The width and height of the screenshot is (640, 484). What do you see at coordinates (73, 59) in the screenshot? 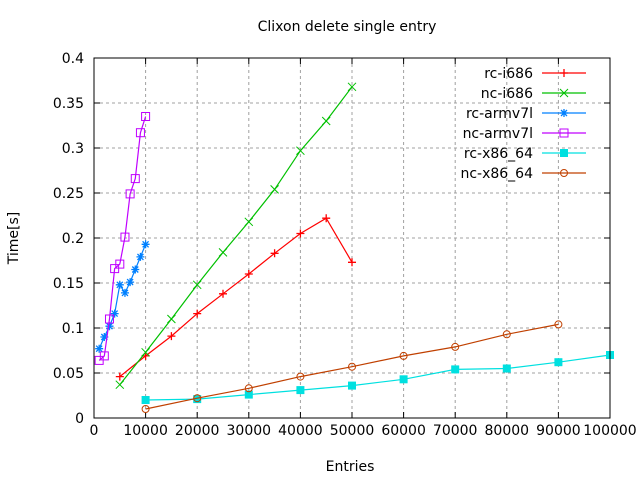
I see `y-tick-label: 0.4` at bounding box center [73, 59].